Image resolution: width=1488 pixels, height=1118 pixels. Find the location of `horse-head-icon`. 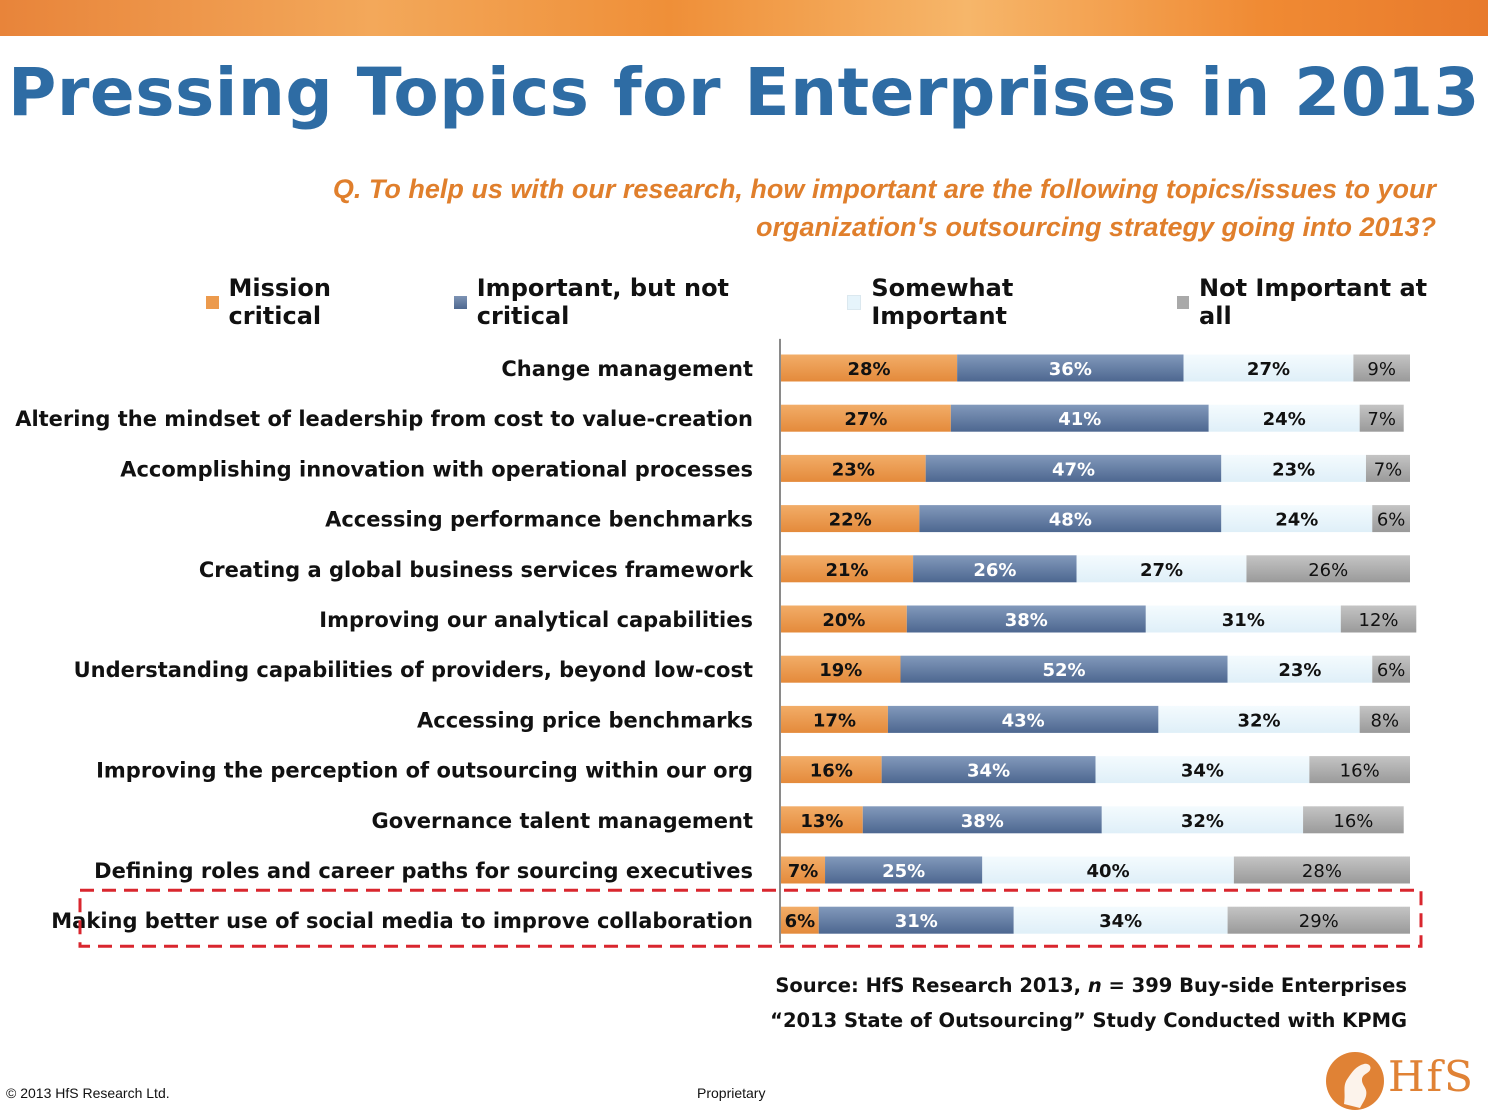

horse-head-icon is located at coordinates (1355, 1081).